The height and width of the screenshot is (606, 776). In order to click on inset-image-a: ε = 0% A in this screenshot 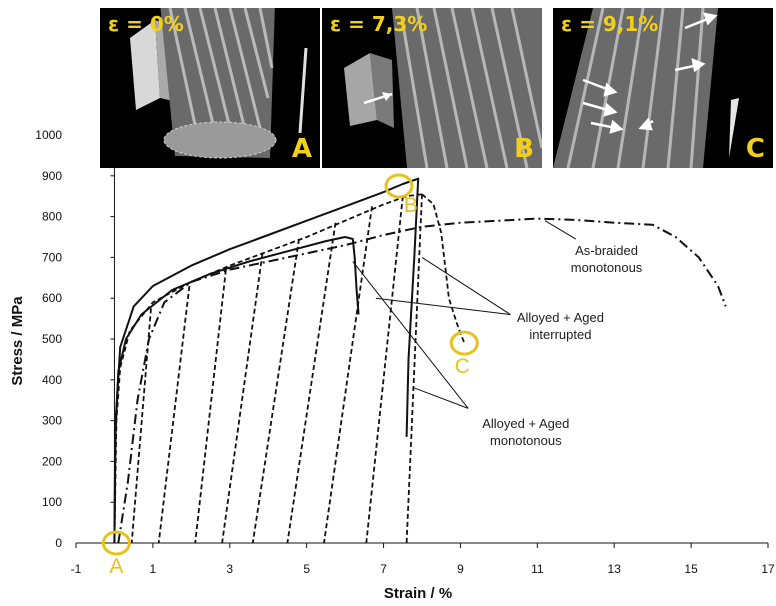, I will do `click(210, 88)`.